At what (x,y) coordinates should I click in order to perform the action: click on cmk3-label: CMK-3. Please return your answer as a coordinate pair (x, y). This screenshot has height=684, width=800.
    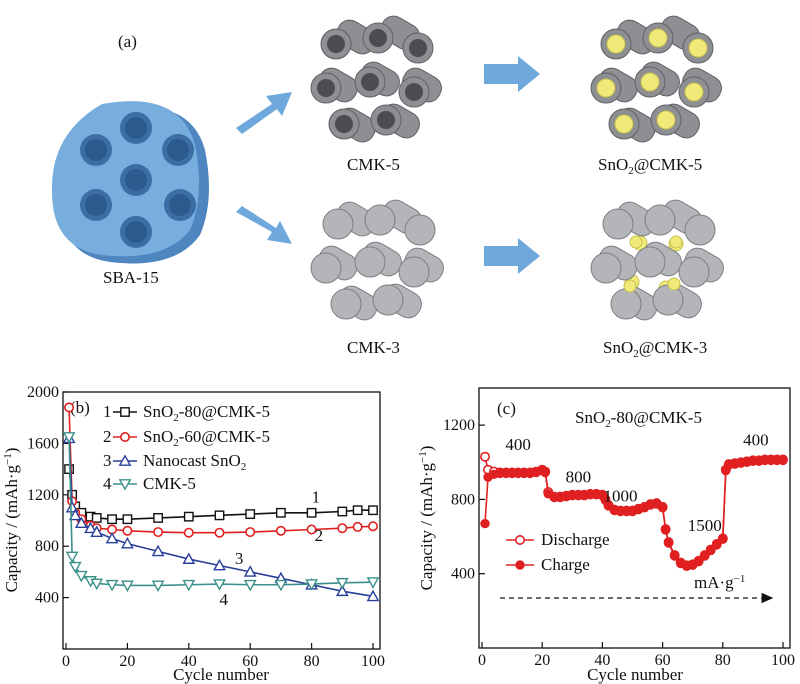
    Looking at the image, I should click on (373, 347).